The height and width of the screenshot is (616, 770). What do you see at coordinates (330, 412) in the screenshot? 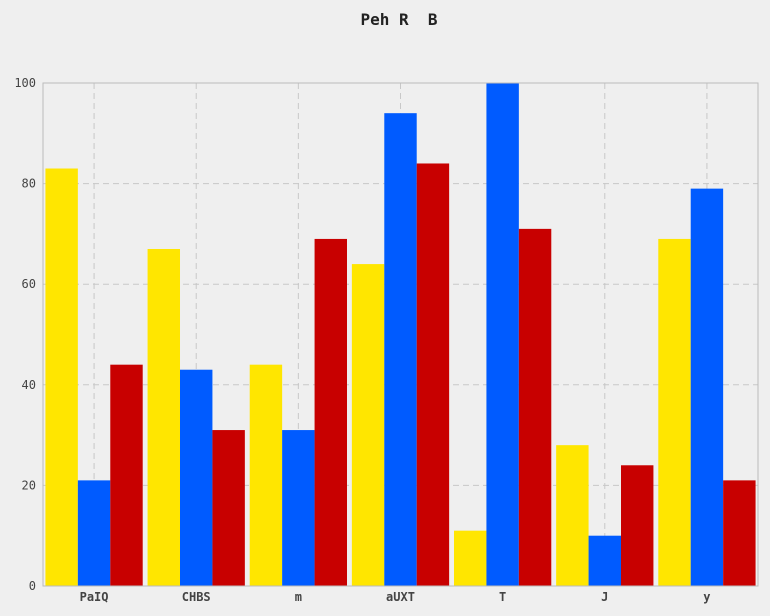
I see `bar-series3-m` at bounding box center [330, 412].